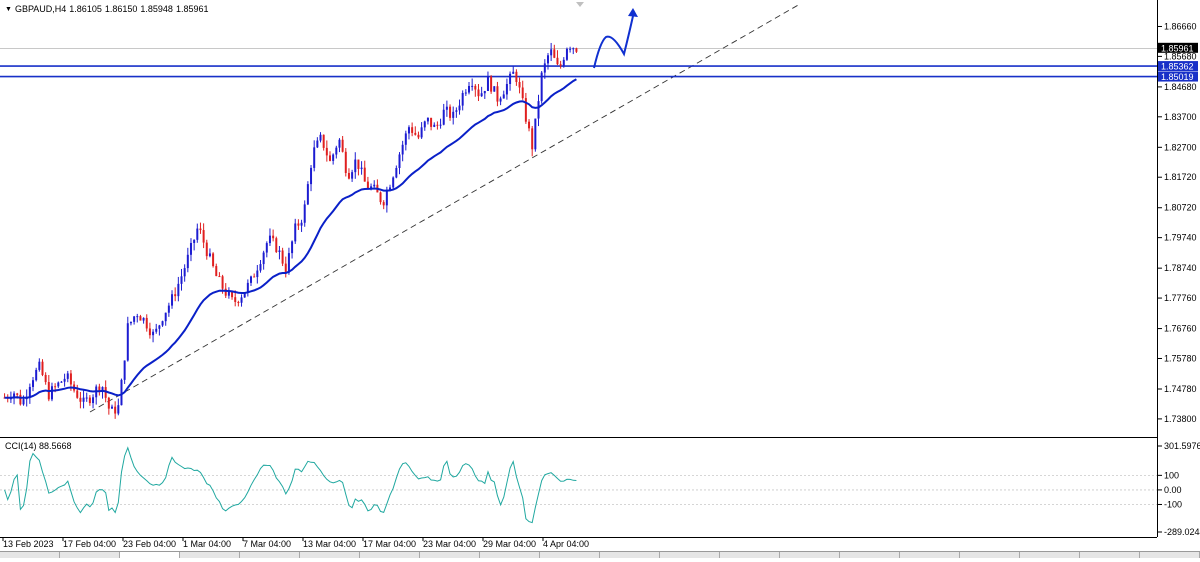 This screenshot has width=1200, height=562. I want to click on high-price: 1.86150, so click(121, 9).